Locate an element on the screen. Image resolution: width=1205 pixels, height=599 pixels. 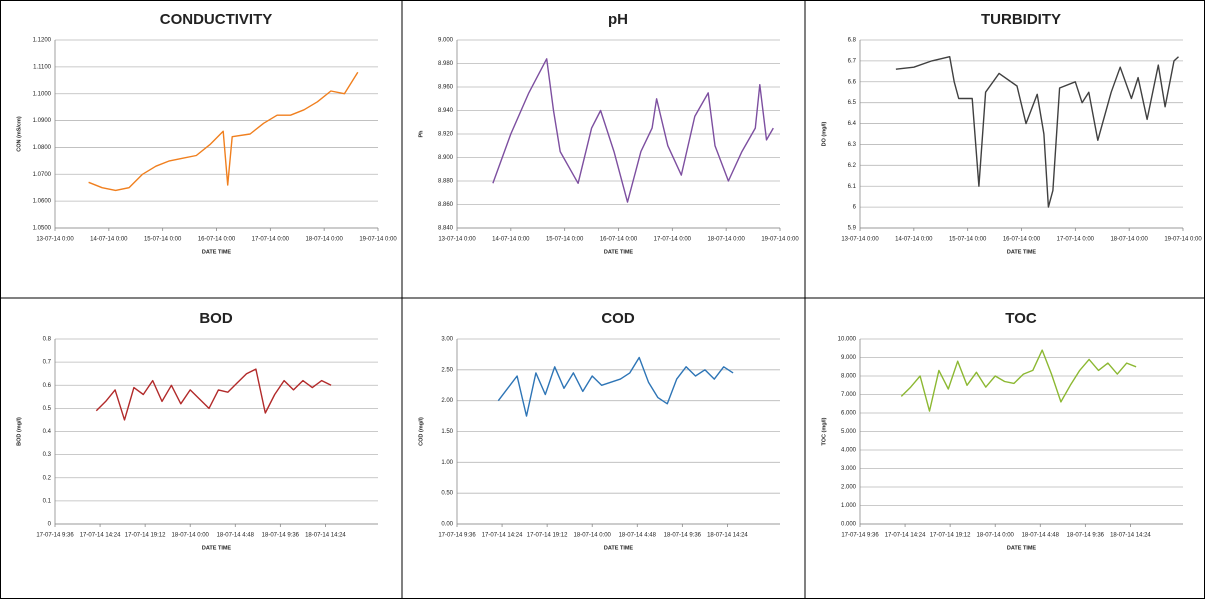
y-tick-label: 6.5 is located at coordinates (852, 103).